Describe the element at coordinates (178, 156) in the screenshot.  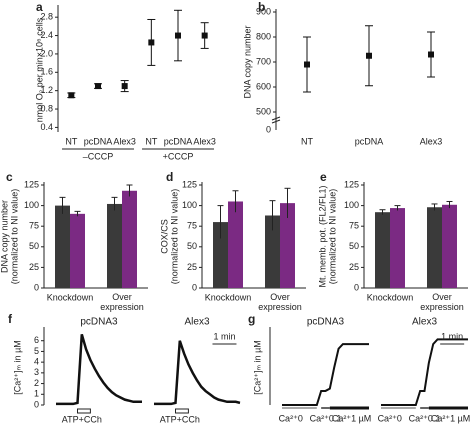
I see `group-label: +CCCP` at that location.